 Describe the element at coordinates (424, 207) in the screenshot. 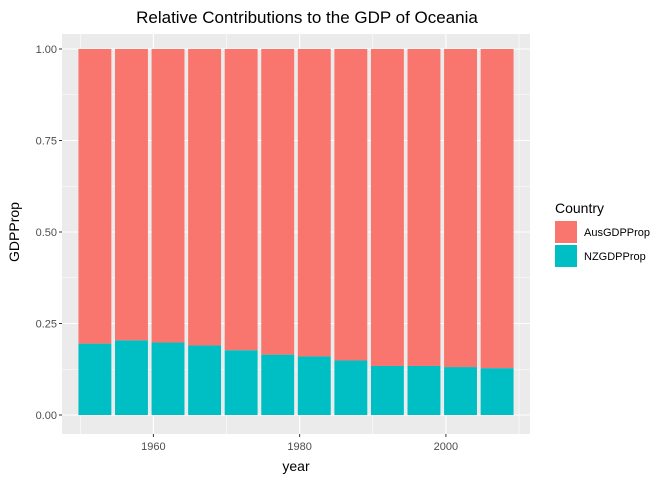

I see `bar-AusGDPProp-1997` at that location.